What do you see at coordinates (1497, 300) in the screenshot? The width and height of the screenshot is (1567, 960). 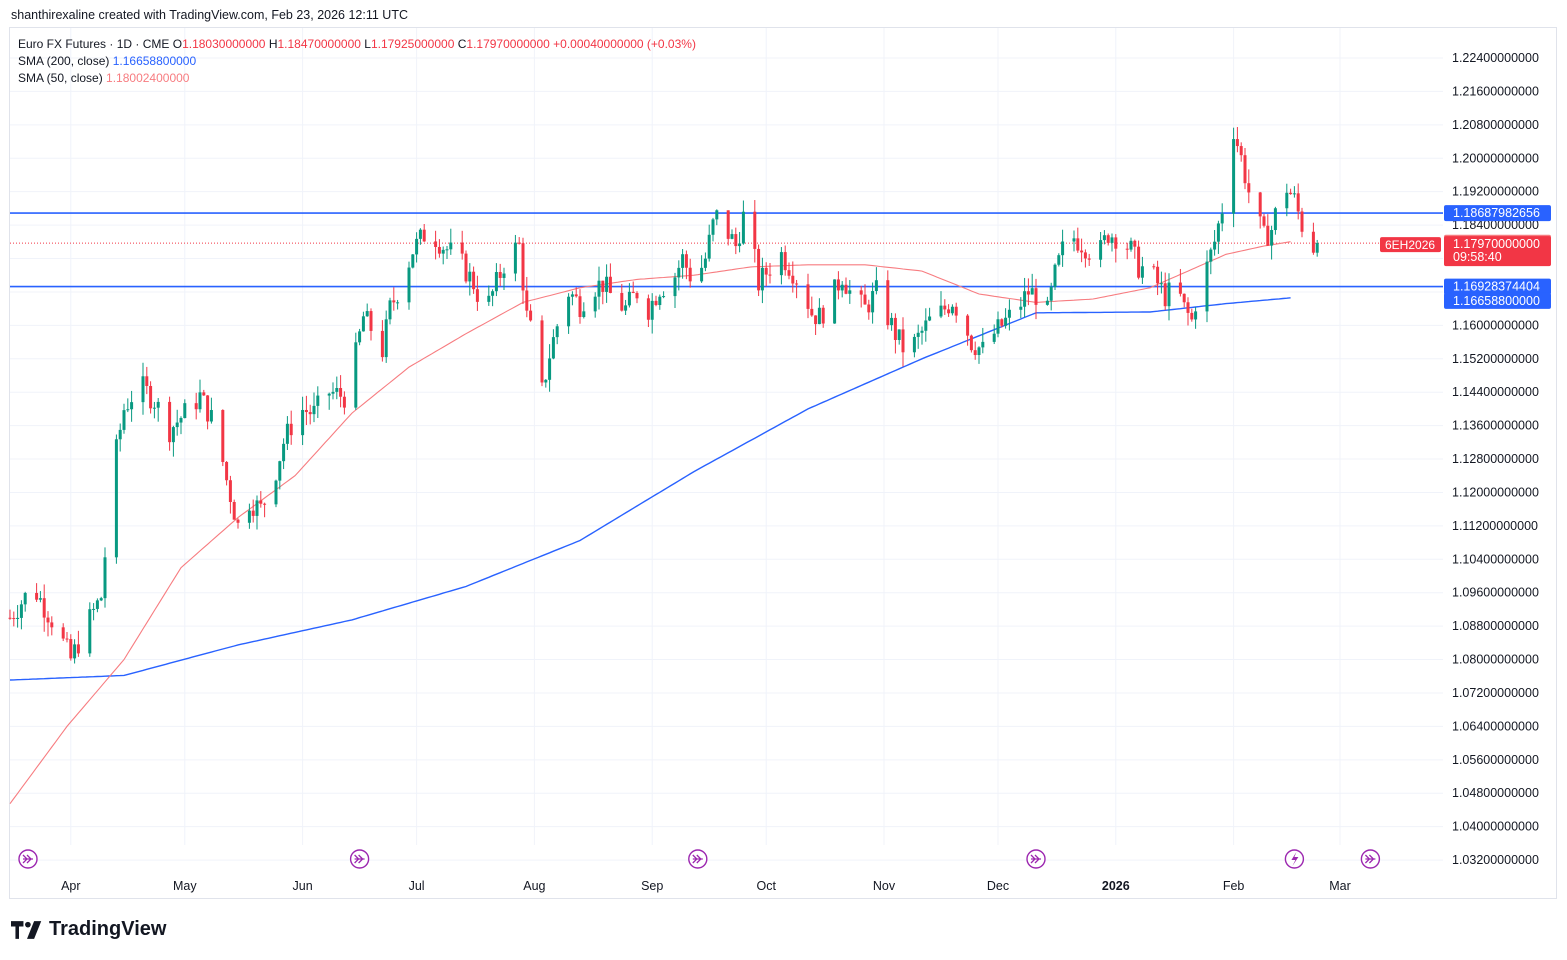 I see `sma200-price-tag-bg` at bounding box center [1497, 300].